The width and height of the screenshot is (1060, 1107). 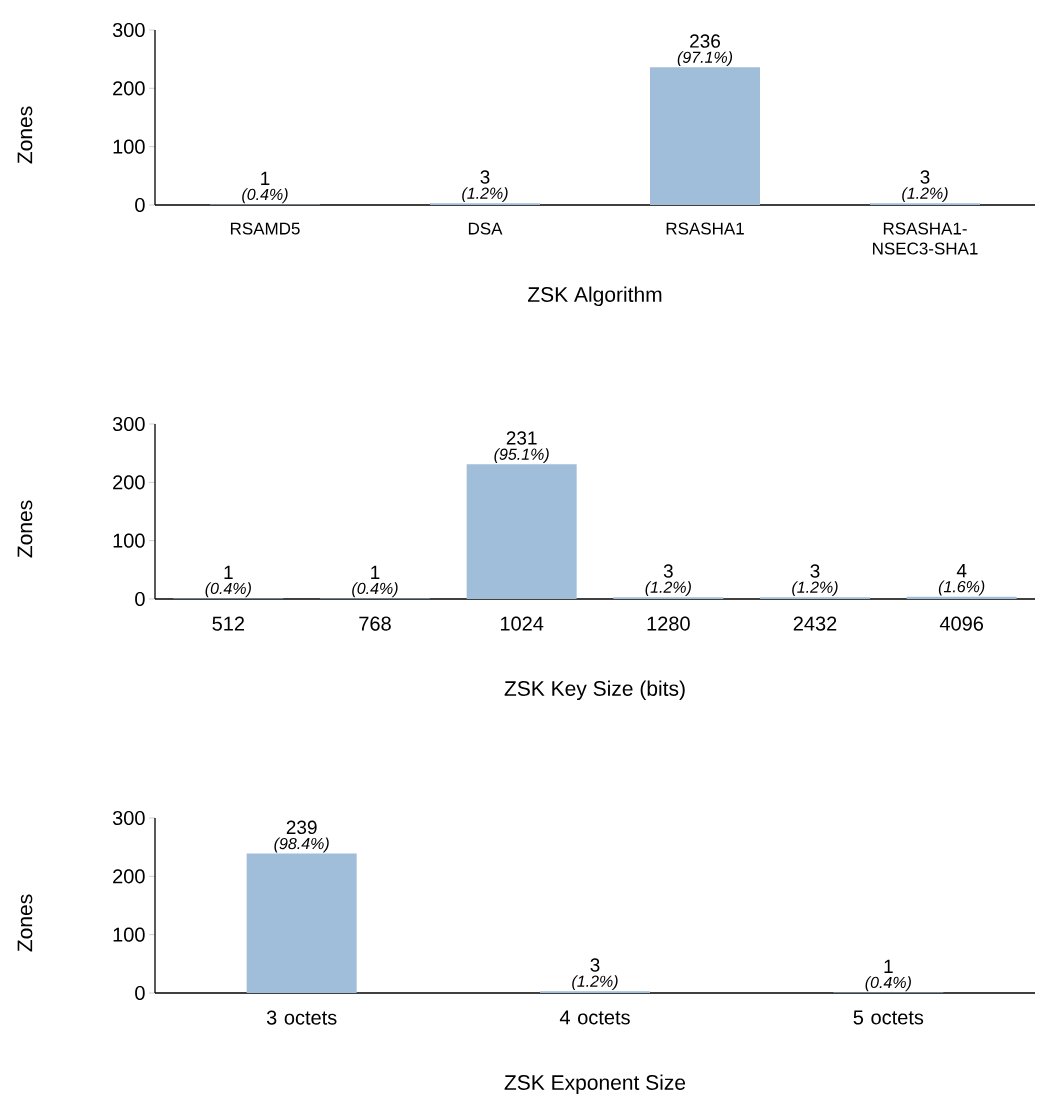 I want to click on annotation: (98.4%), so click(x=301, y=845).